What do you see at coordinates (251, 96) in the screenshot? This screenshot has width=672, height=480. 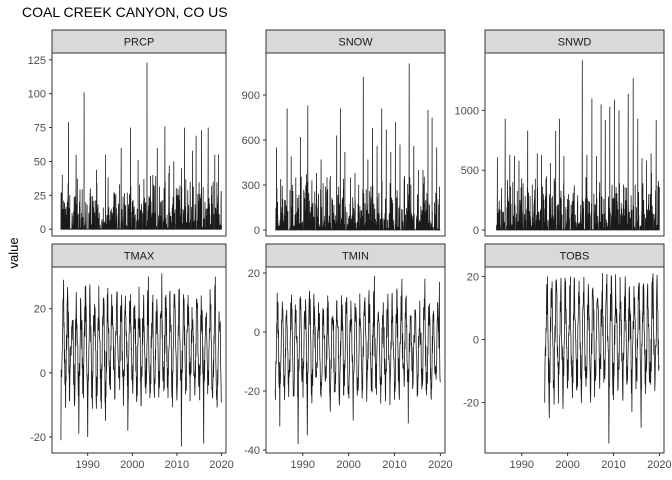 I see `y-tick-label-snow: 900` at bounding box center [251, 96].